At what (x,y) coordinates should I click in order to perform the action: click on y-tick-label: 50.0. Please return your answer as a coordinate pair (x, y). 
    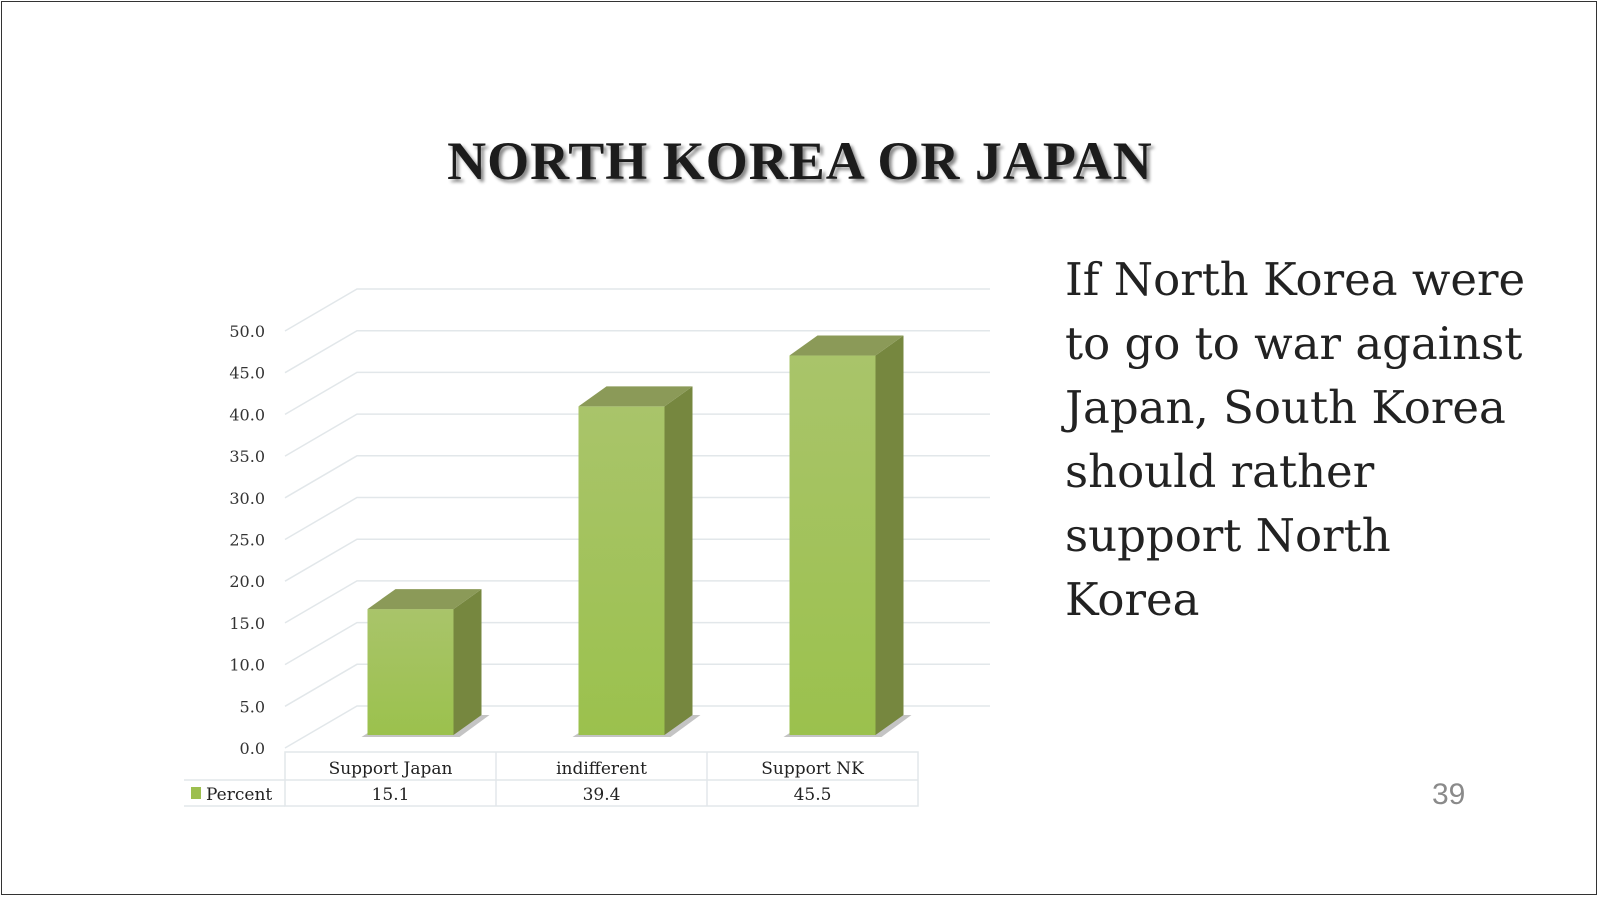
    Looking at the image, I should click on (247, 331).